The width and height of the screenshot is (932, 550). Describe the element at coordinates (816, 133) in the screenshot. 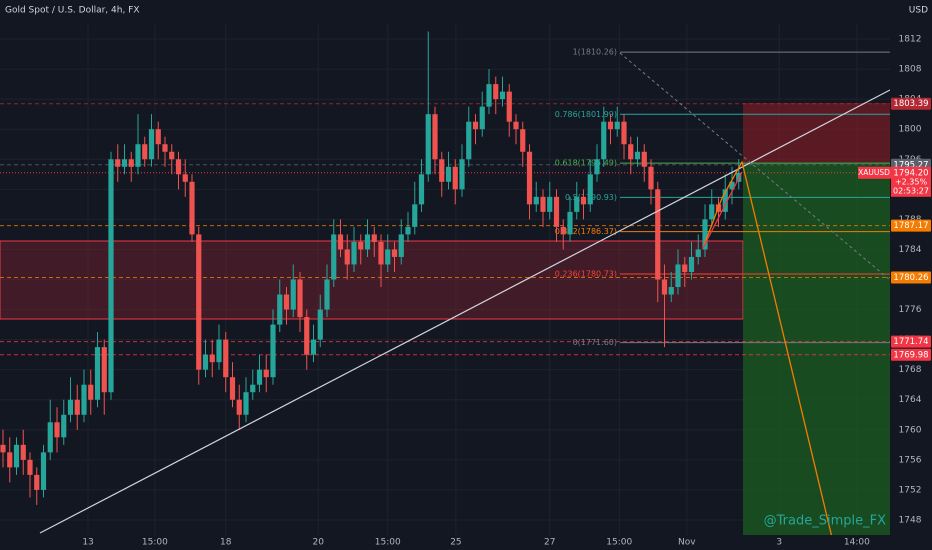

I see `stop-loss-box` at that location.